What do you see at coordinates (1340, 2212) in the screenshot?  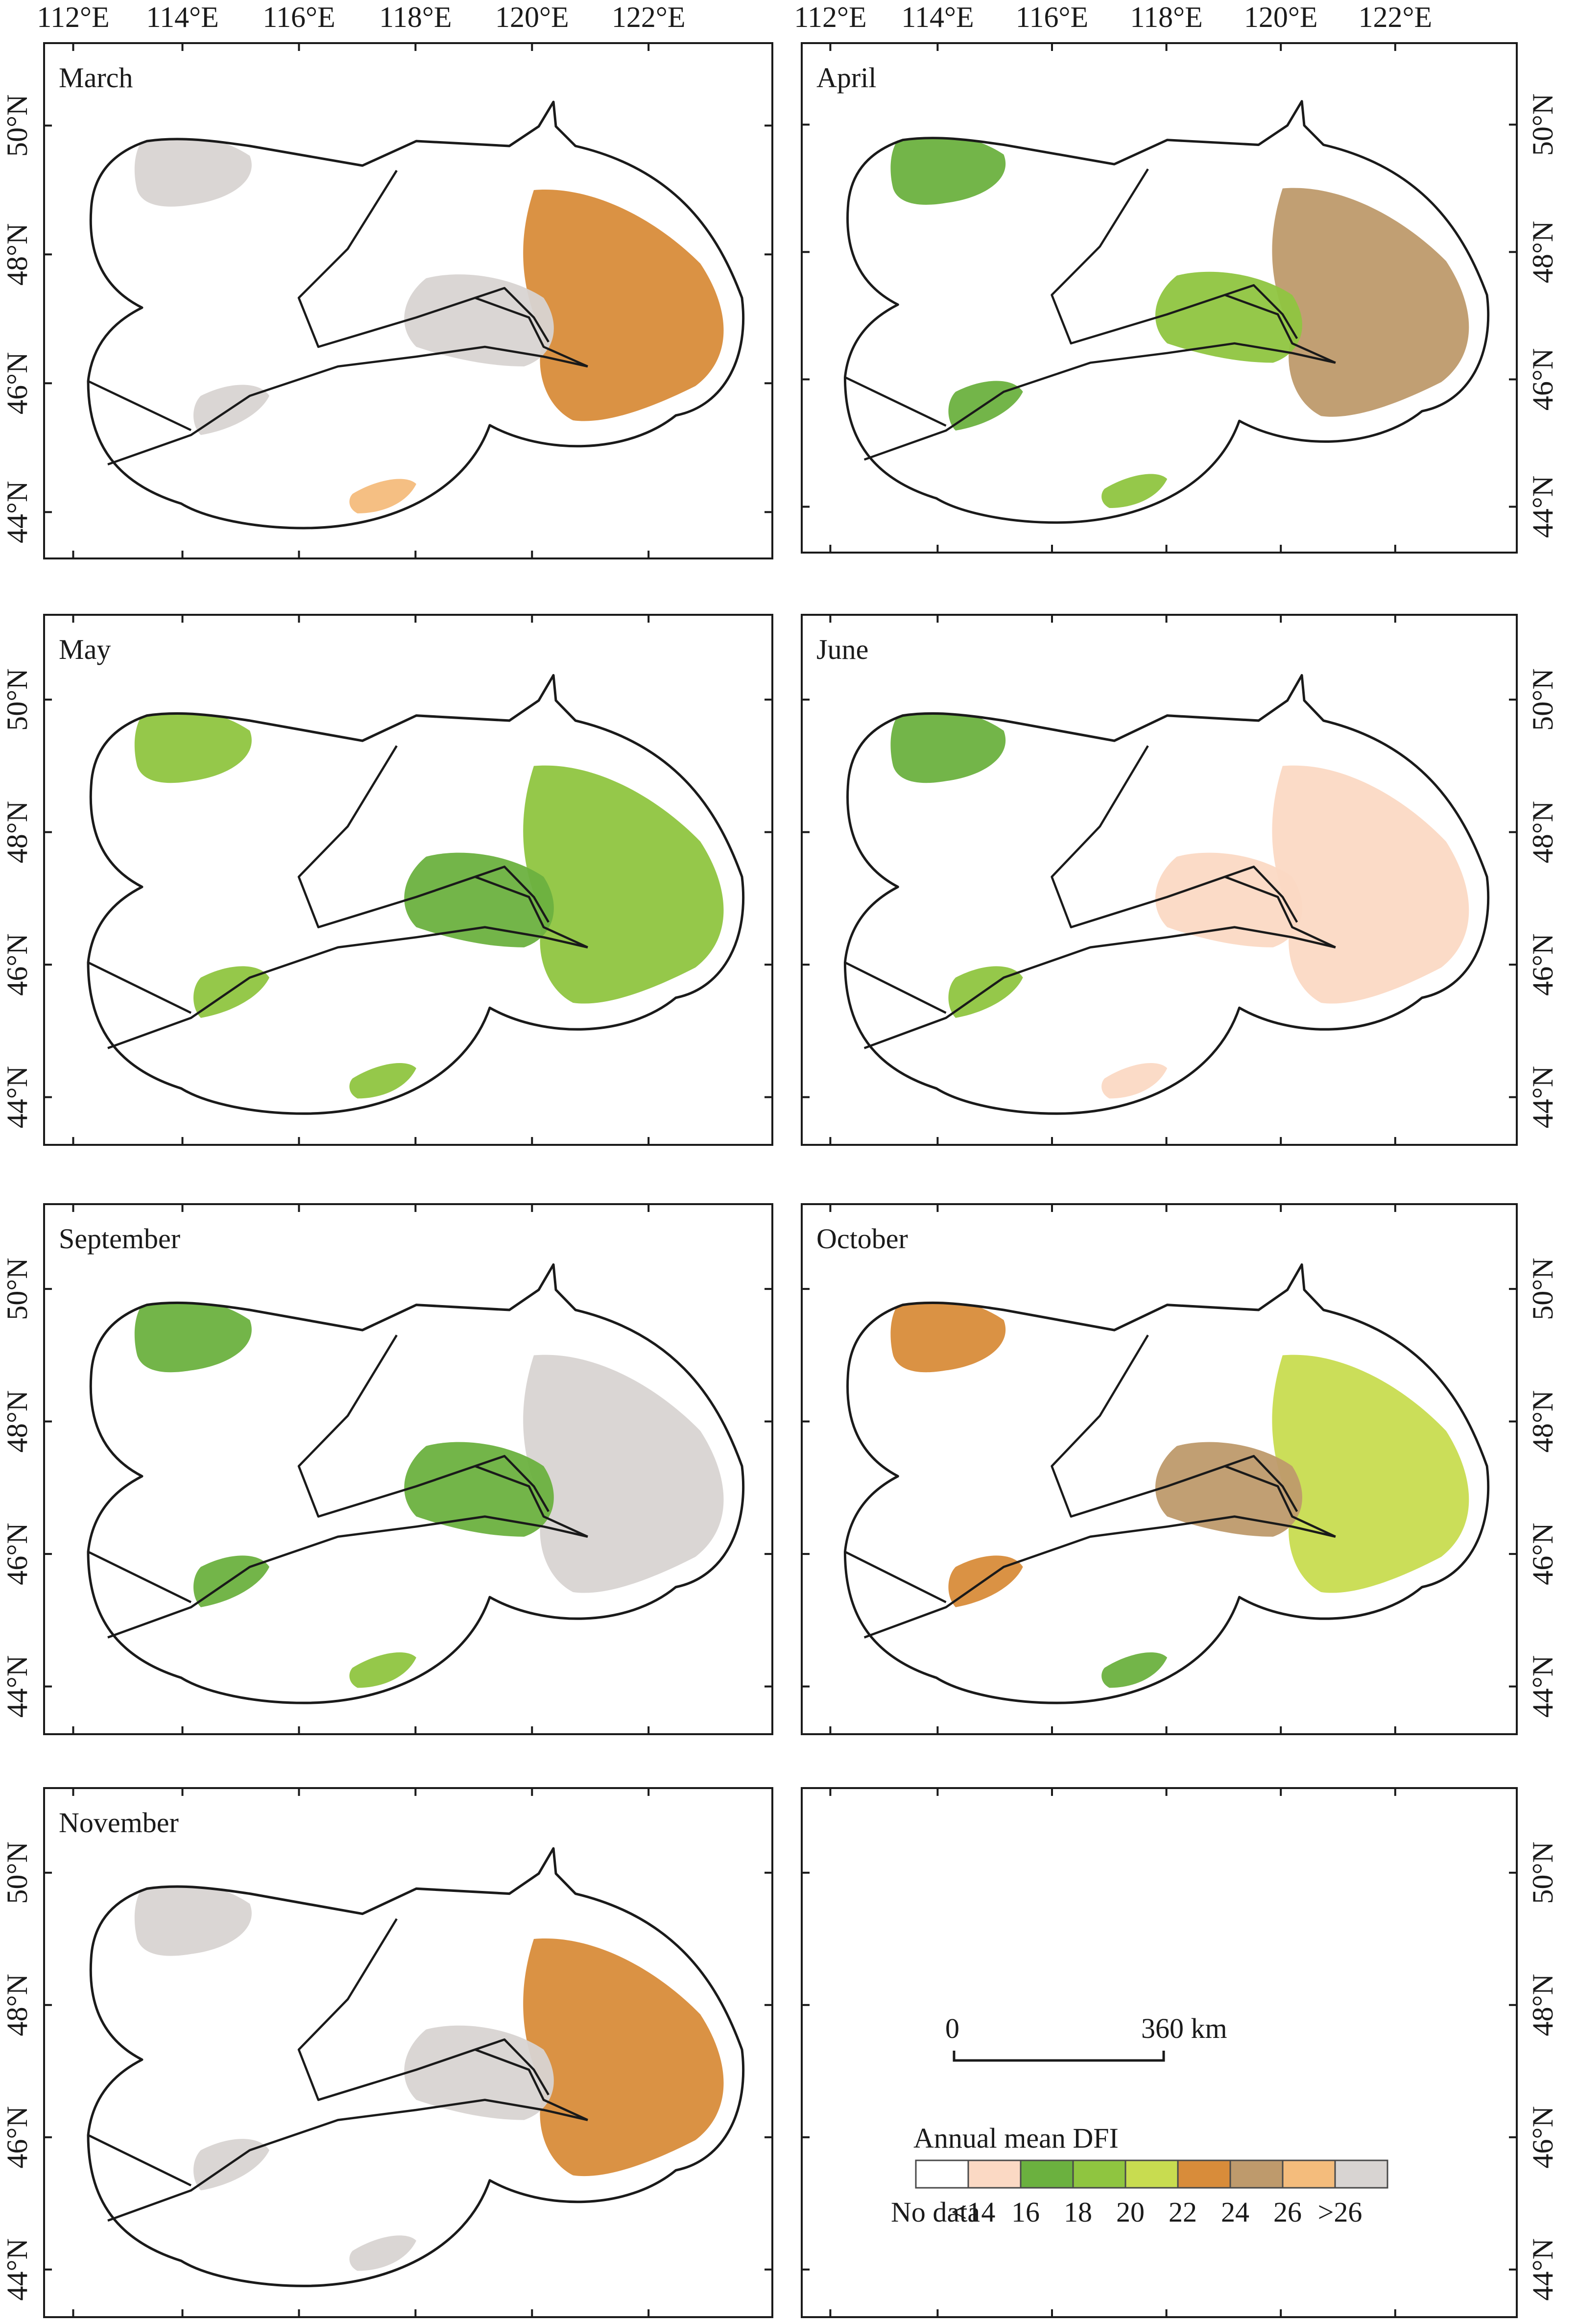 I see `legend-label: >26` at bounding box center [1340, 2212].